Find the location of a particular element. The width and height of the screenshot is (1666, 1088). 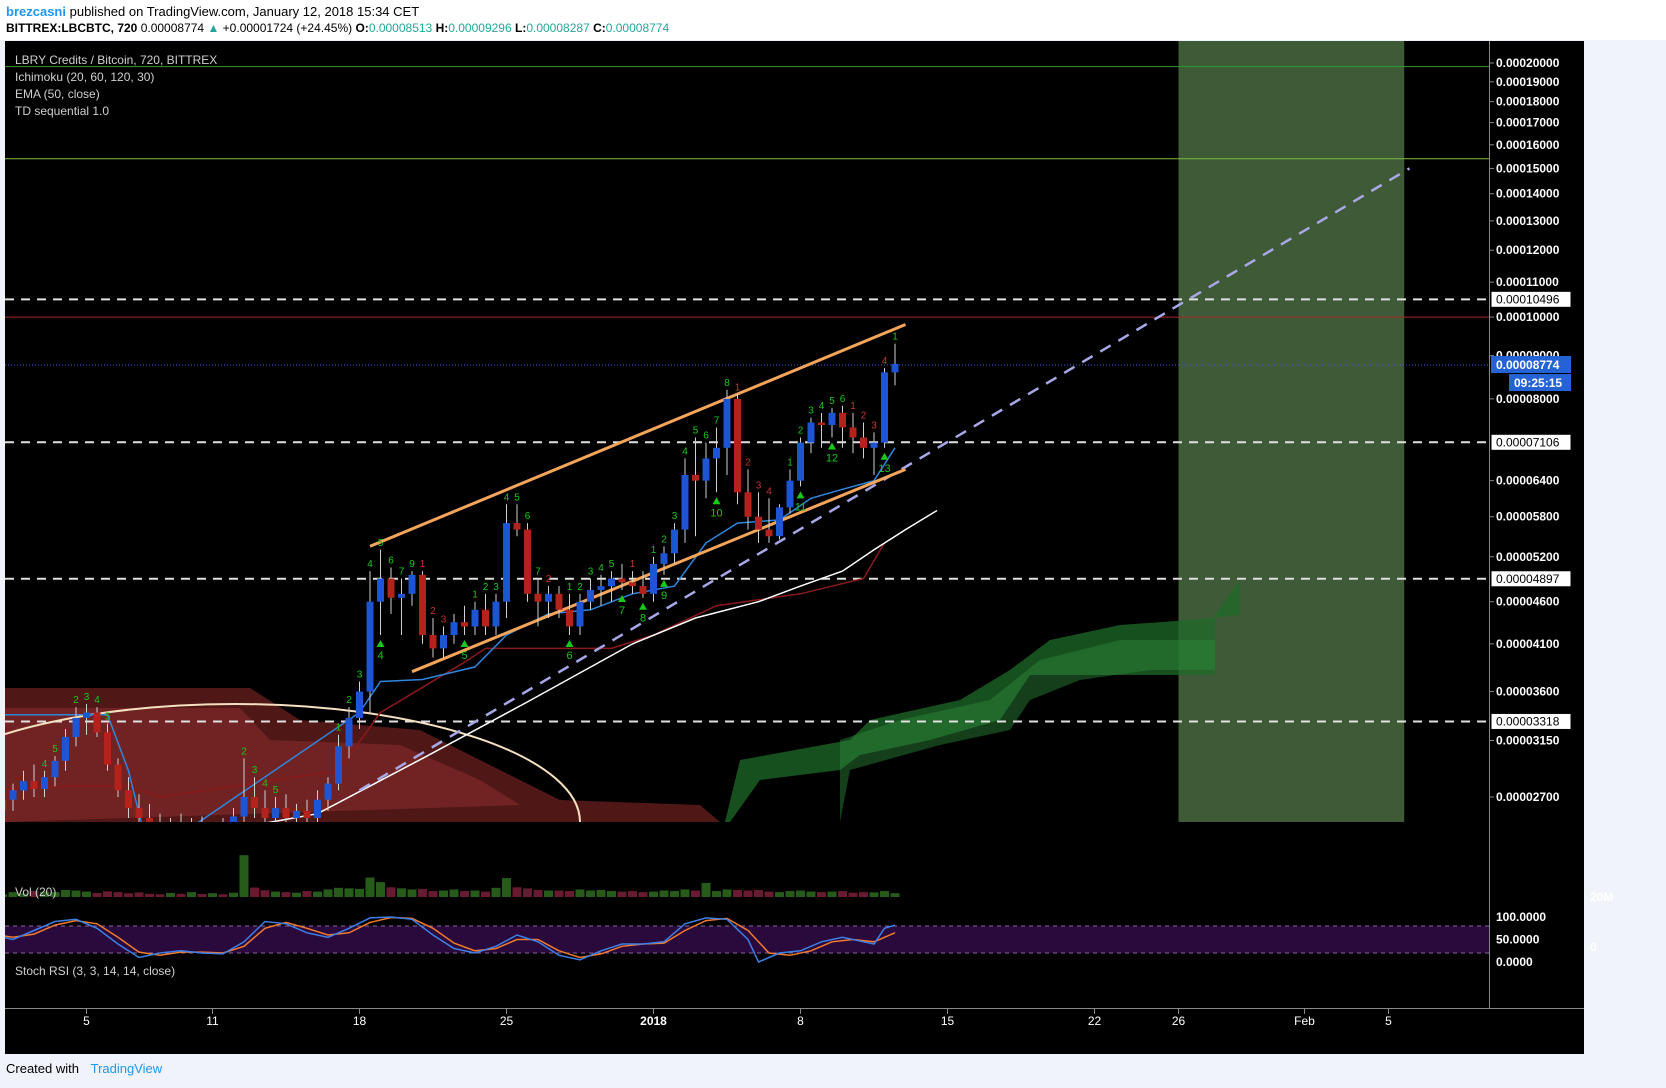

td-count: 9 is located at coordinates (664, 596).